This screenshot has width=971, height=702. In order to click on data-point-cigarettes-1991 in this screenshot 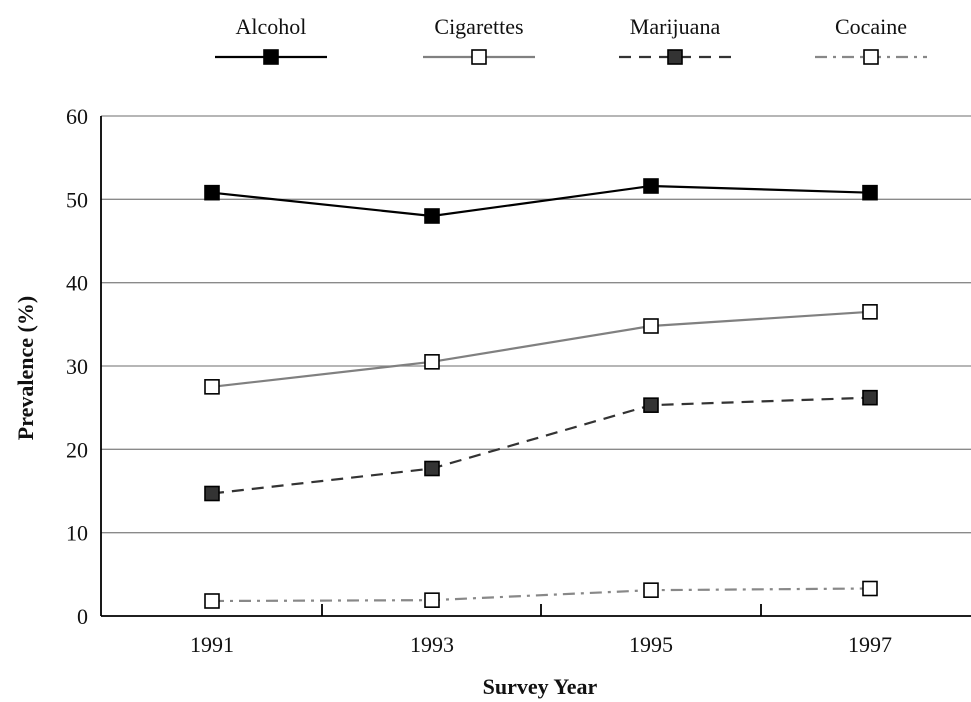, I will do `click(212, 387)`.